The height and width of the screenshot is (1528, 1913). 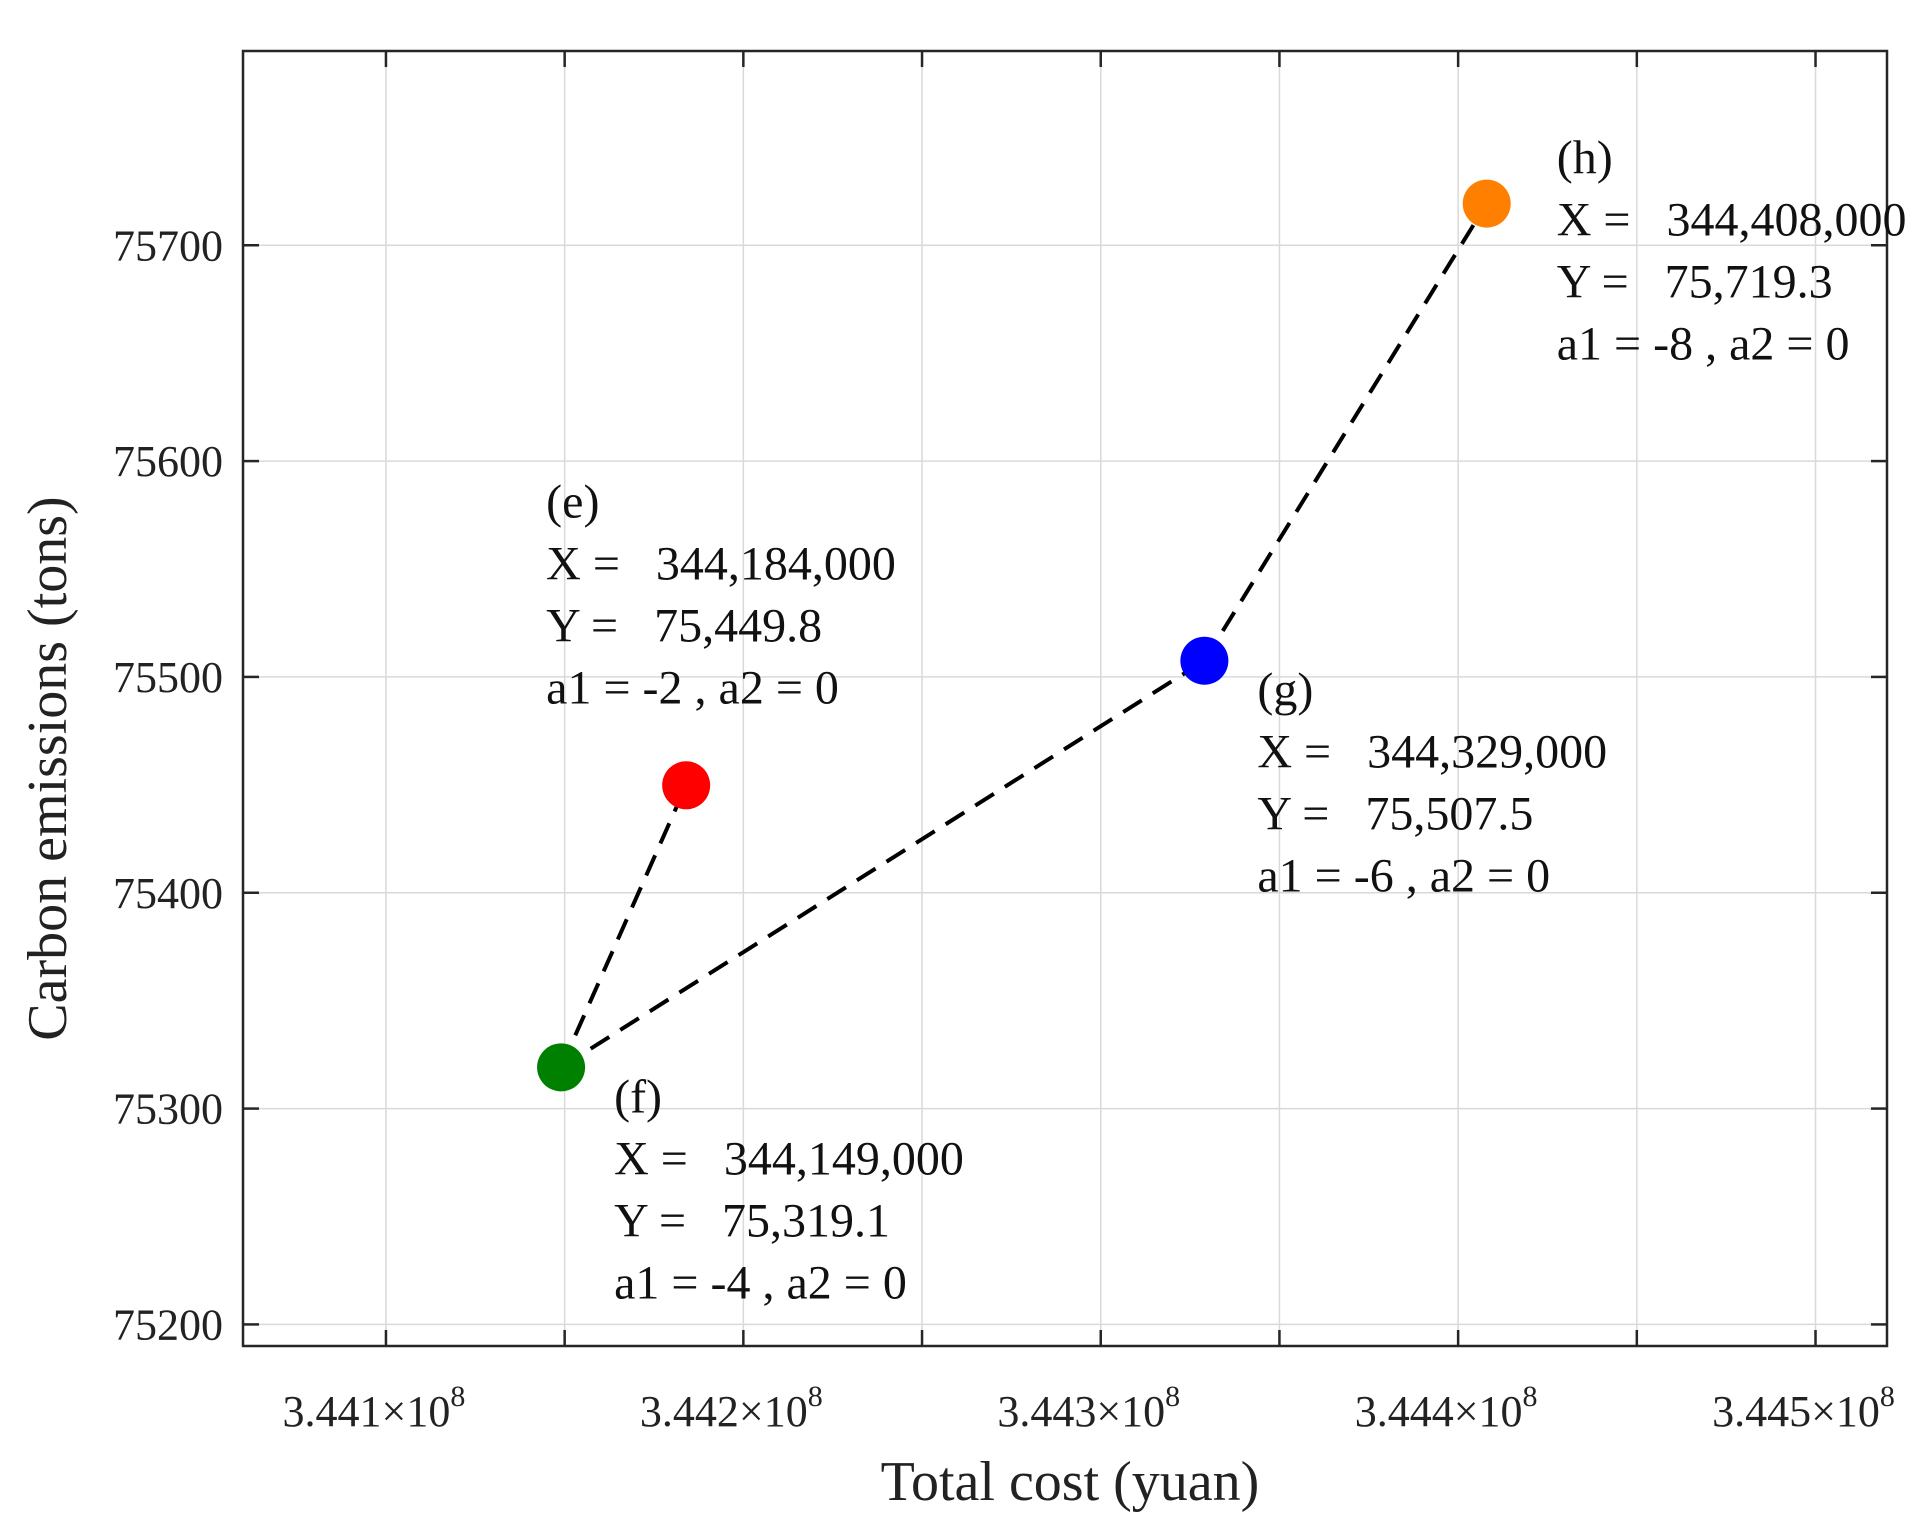 What do you see at coordinates (1585, 158) in the screenshot?
I see `annotation-line: (h)` at bounding box center [1585, 158].